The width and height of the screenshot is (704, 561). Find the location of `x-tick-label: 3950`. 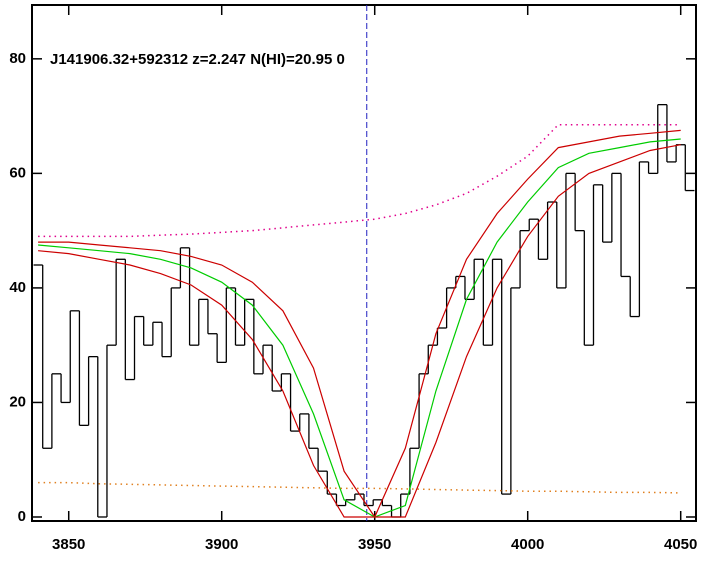

x-tick-label: 3950 is located at coordinates (374, 544).